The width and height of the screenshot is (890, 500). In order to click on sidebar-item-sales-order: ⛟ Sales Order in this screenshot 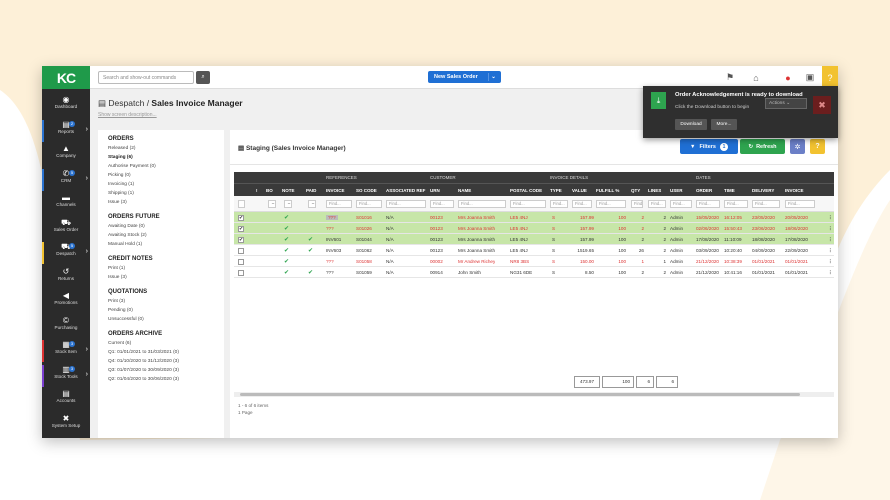, I will do `click(66, 229)`.